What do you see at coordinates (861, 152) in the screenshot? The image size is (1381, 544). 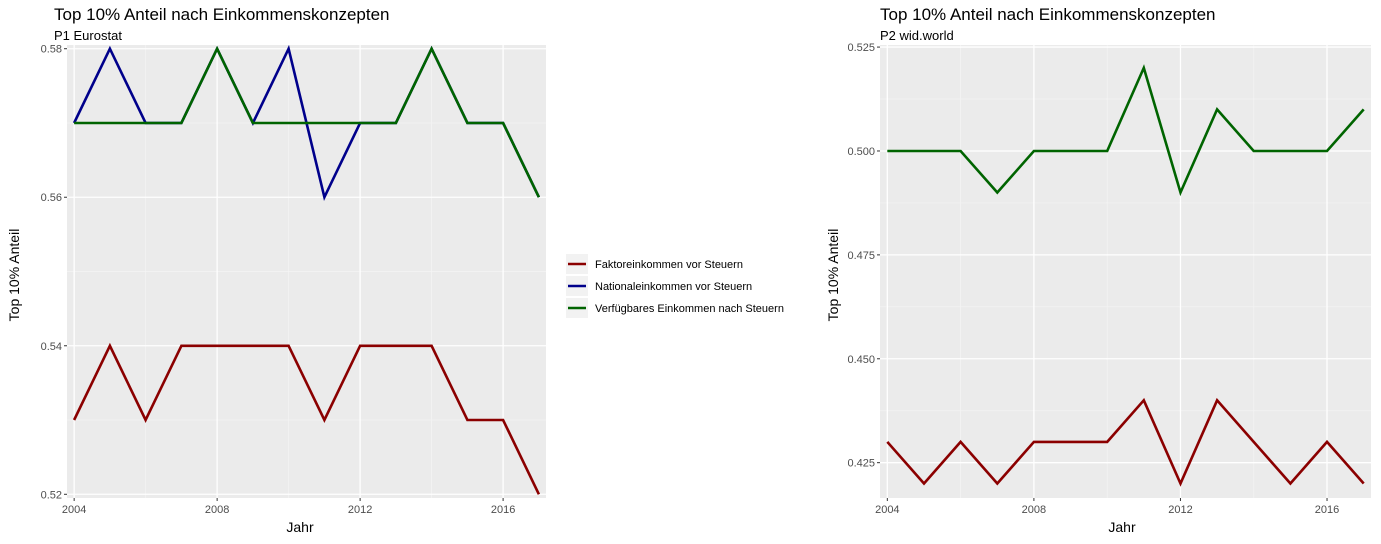 I see `panel2-y-tick-label: 0.500` at bounding box center [861, 152].